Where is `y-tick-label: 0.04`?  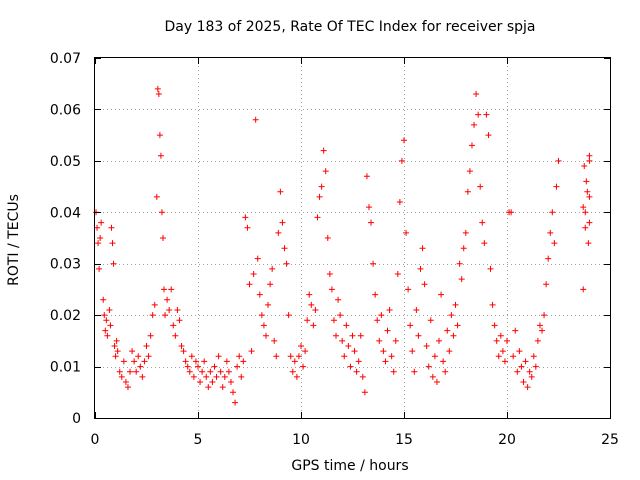 y-tick-label: 0.04 is located at coordinates (65, 213).